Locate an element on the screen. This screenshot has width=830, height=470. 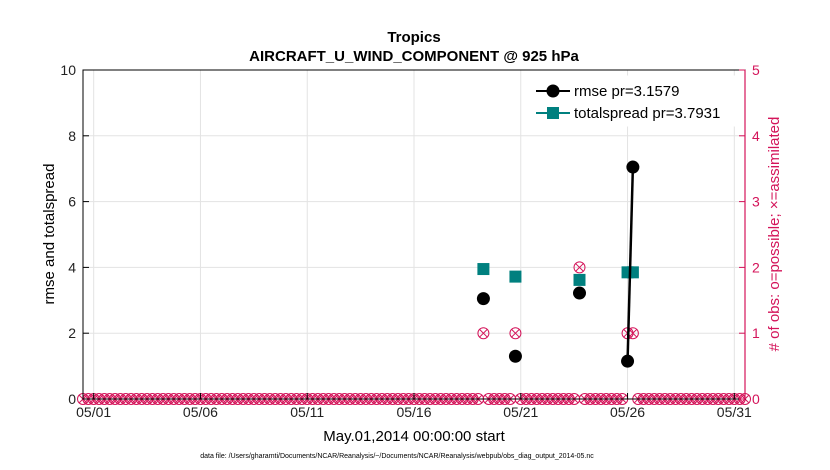
x-tick-label: 05/01 is located at coordinates (93, 412).